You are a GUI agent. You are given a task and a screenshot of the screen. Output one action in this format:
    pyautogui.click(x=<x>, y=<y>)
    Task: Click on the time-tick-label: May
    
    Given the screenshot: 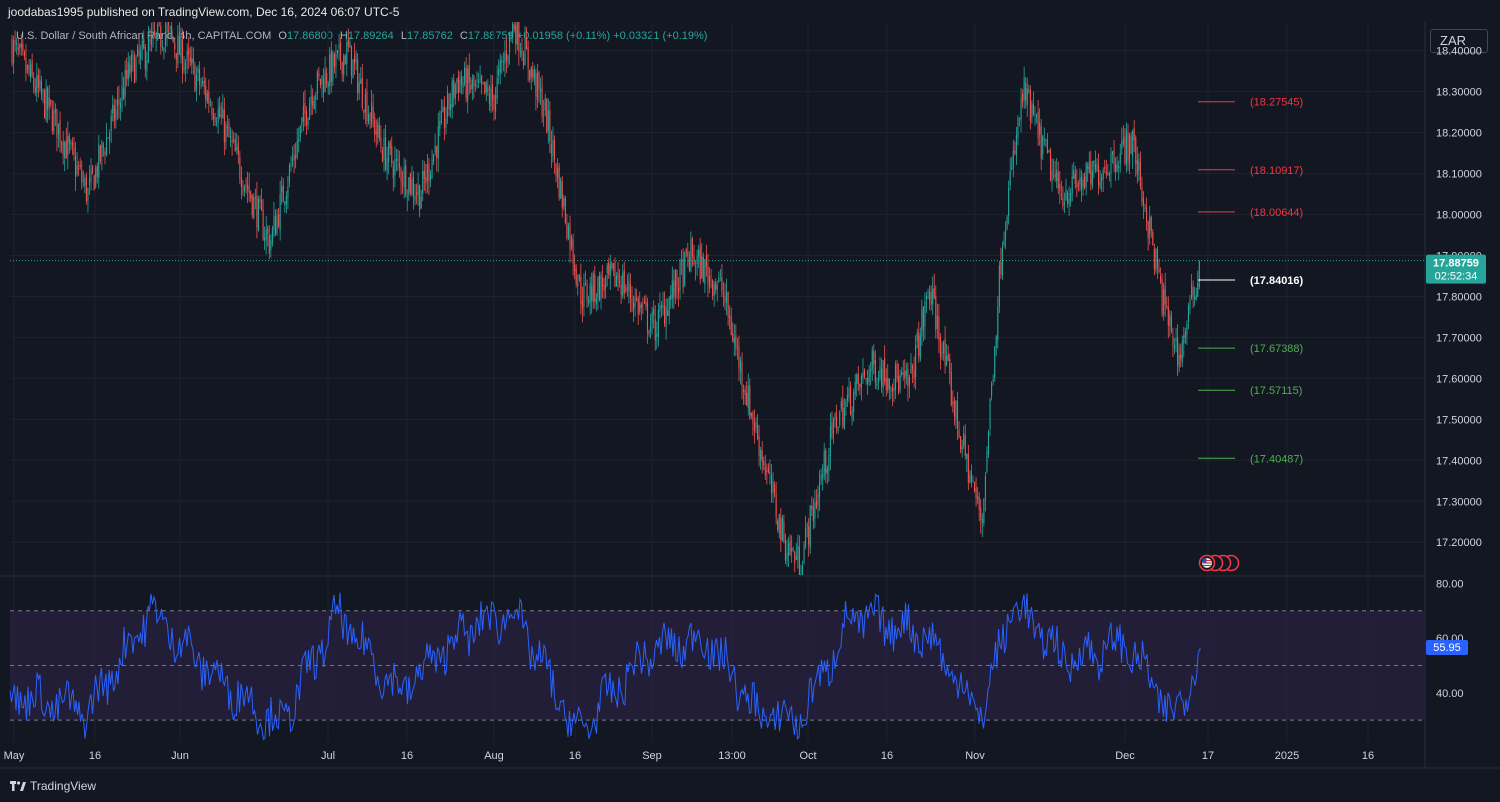 What is the action you would take?
    pyautogui.click(x=14, y=756)
    